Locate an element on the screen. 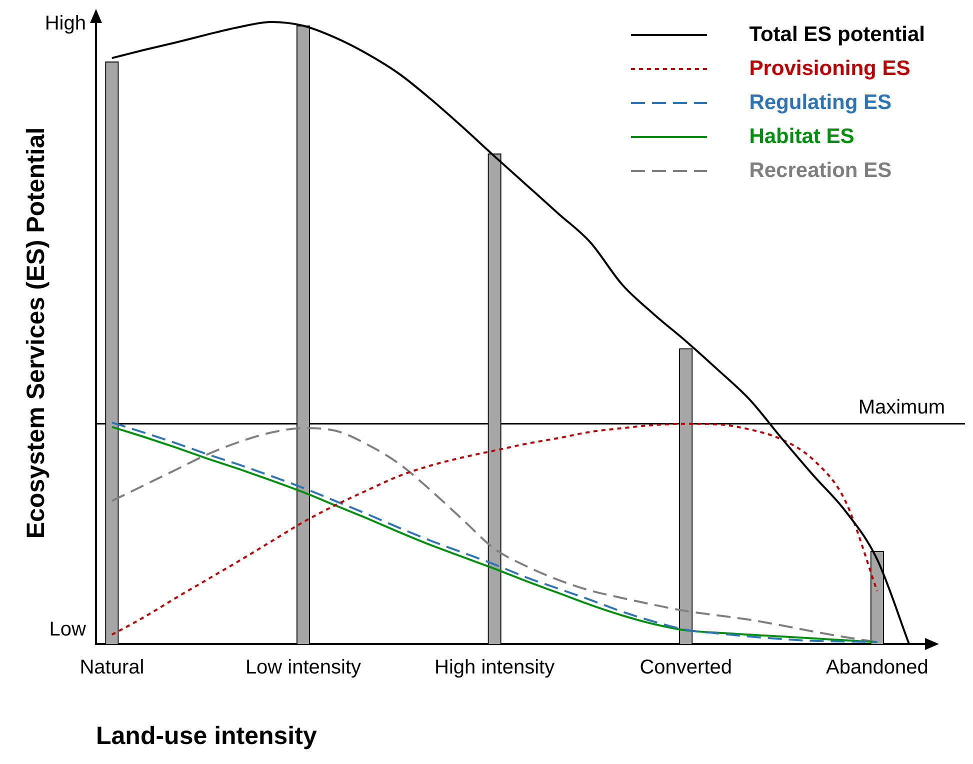  ref-line-label: Maximum is located at coordinates (901, 407).